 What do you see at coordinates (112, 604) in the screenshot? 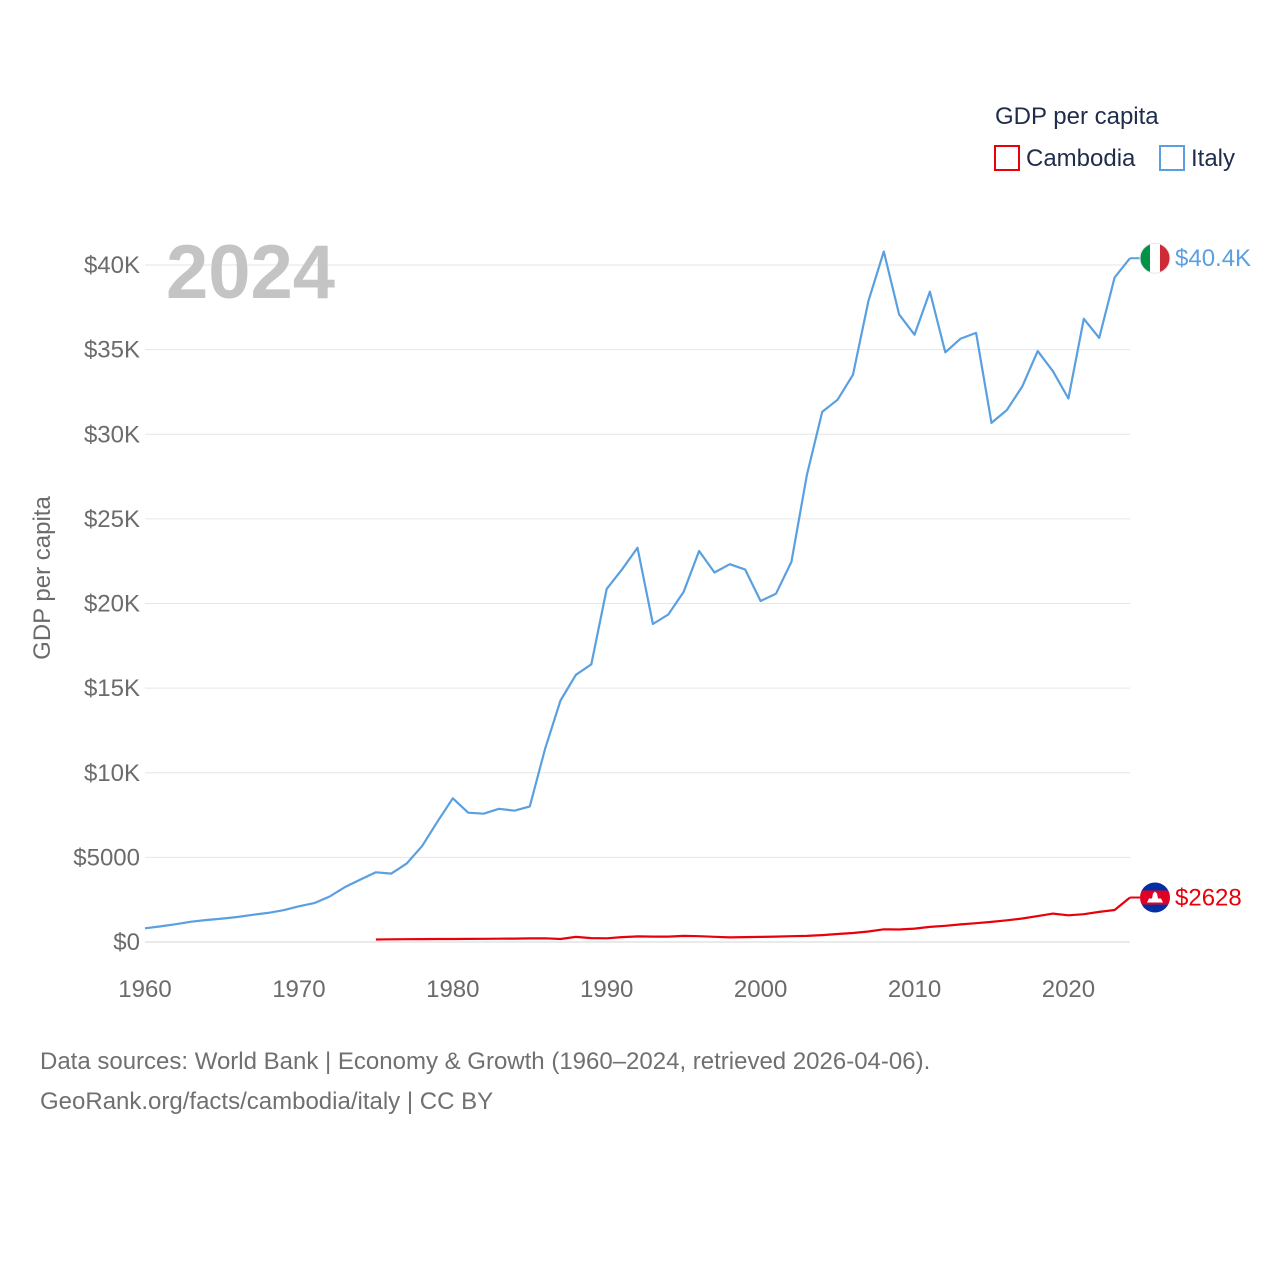
I see `y-tick-label: $20K` at bounding box center [112, 604].